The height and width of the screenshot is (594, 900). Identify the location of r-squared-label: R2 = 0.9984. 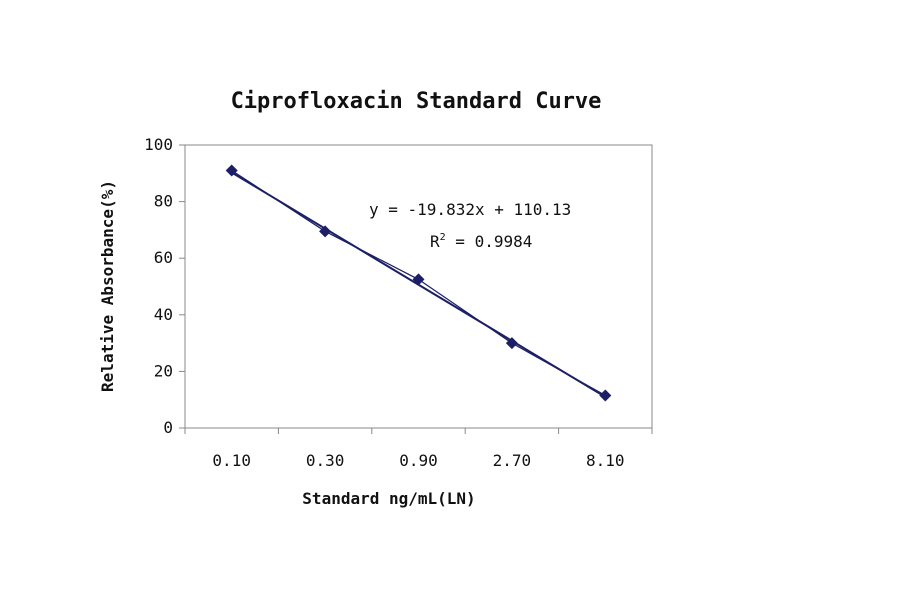
(481, 241).